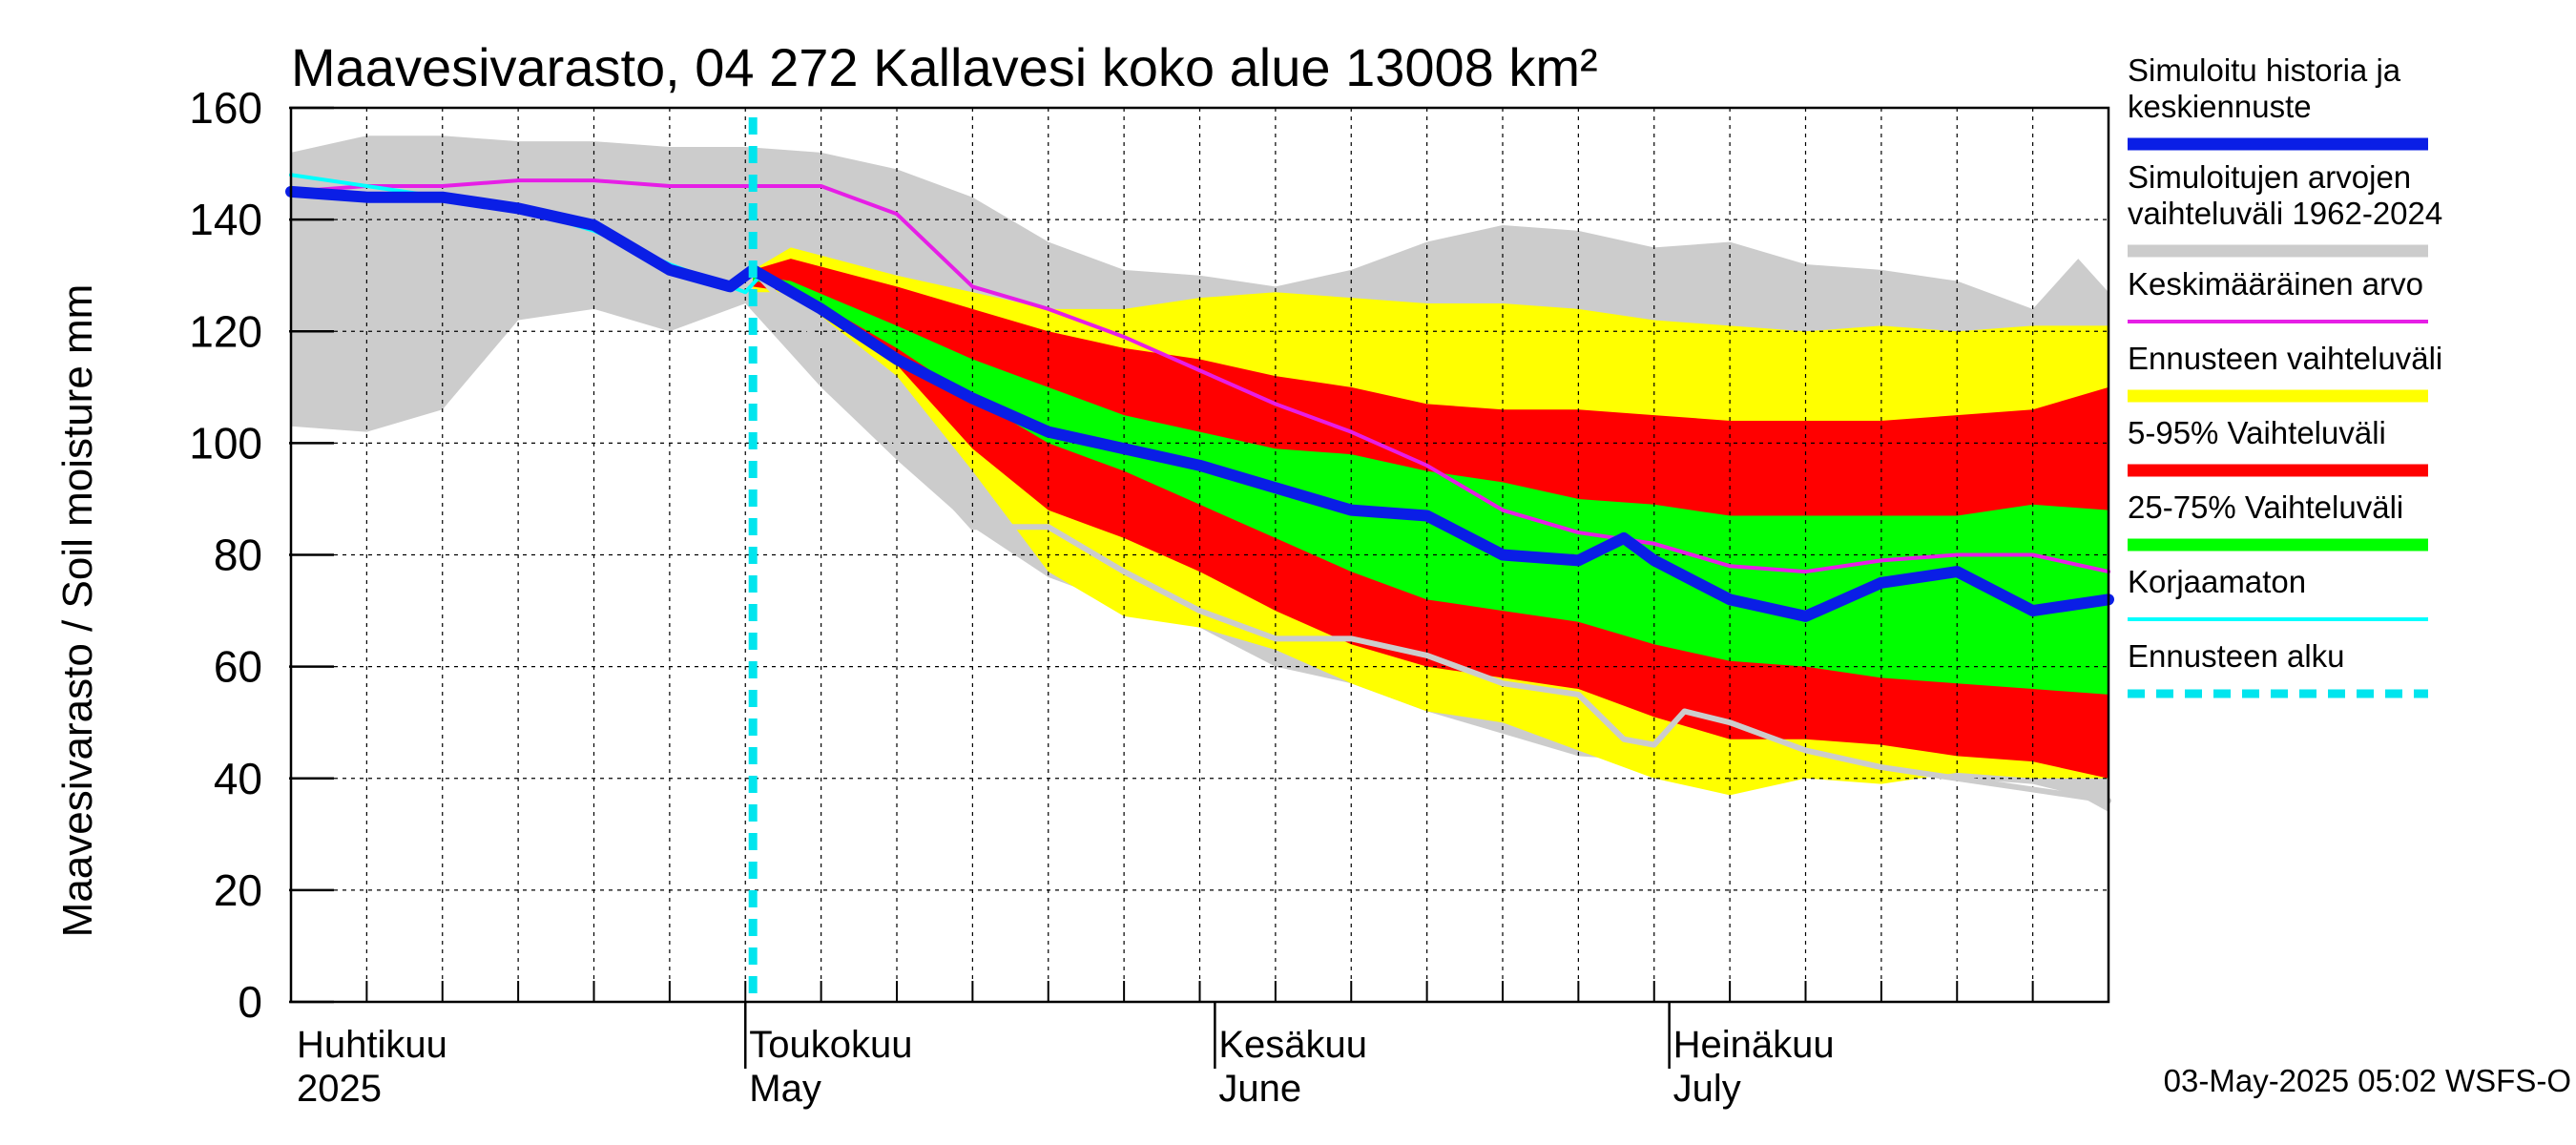 This screenshot has width=2576, height=1145. I want to click on y-tick-label-40: 40, so click(238, 778).